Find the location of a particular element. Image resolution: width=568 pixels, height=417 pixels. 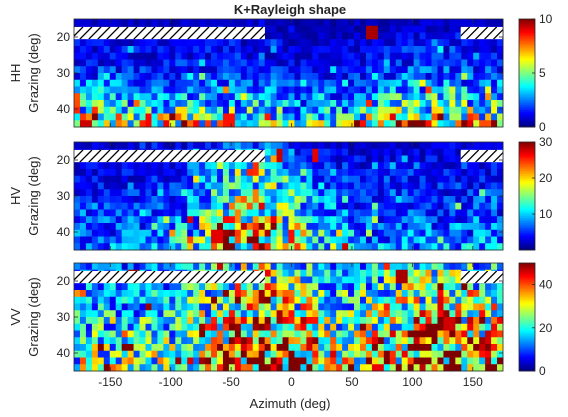

y-tick-label: 20 is located at coordinates (64, 281).